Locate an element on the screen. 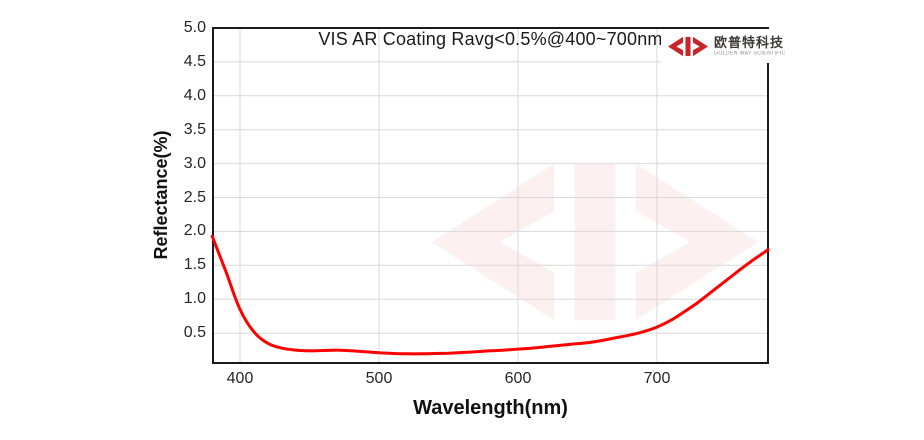 The width and height of the screenshot is (924, 440). y-tick-label: 3.0 is located at coordinates (194, 163).